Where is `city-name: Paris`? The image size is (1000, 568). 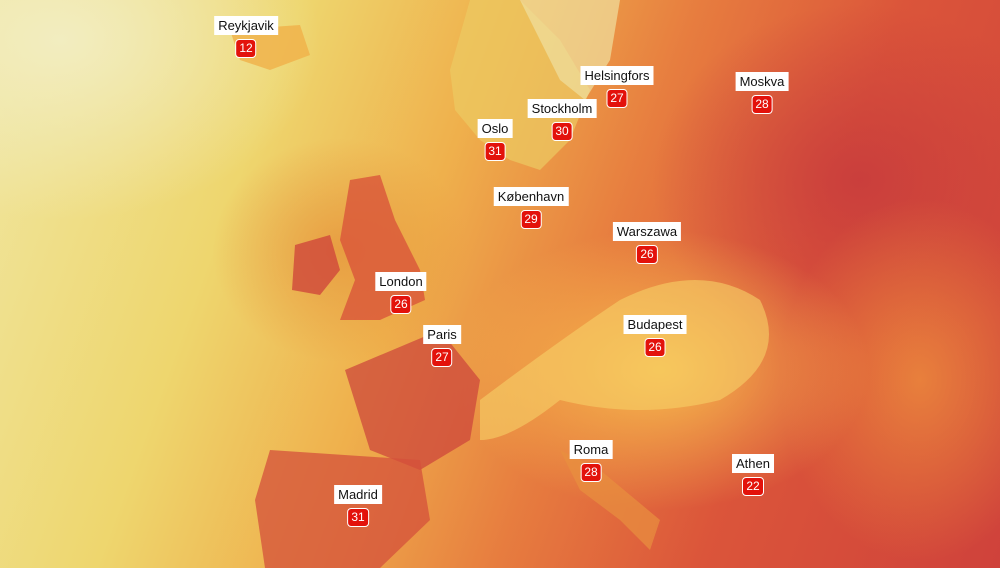 city-name: Paris is located at coordinates (442, 334).